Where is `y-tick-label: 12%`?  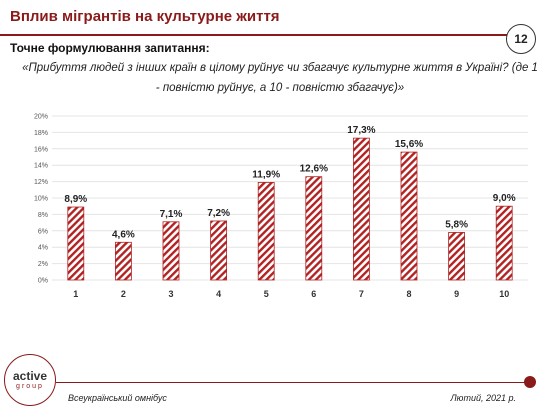
y-tick-label: 12% is located at coordinates (41, 182).